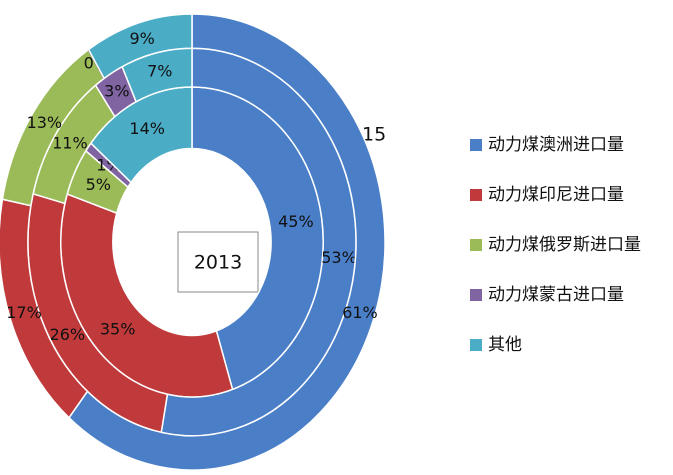 Image resolution: width=673 pixels, height=475 pixels. What do you see at coordinates (159, 70) in the screenshot?
I see `data-label: 7%` at bounding box center [159, 70].